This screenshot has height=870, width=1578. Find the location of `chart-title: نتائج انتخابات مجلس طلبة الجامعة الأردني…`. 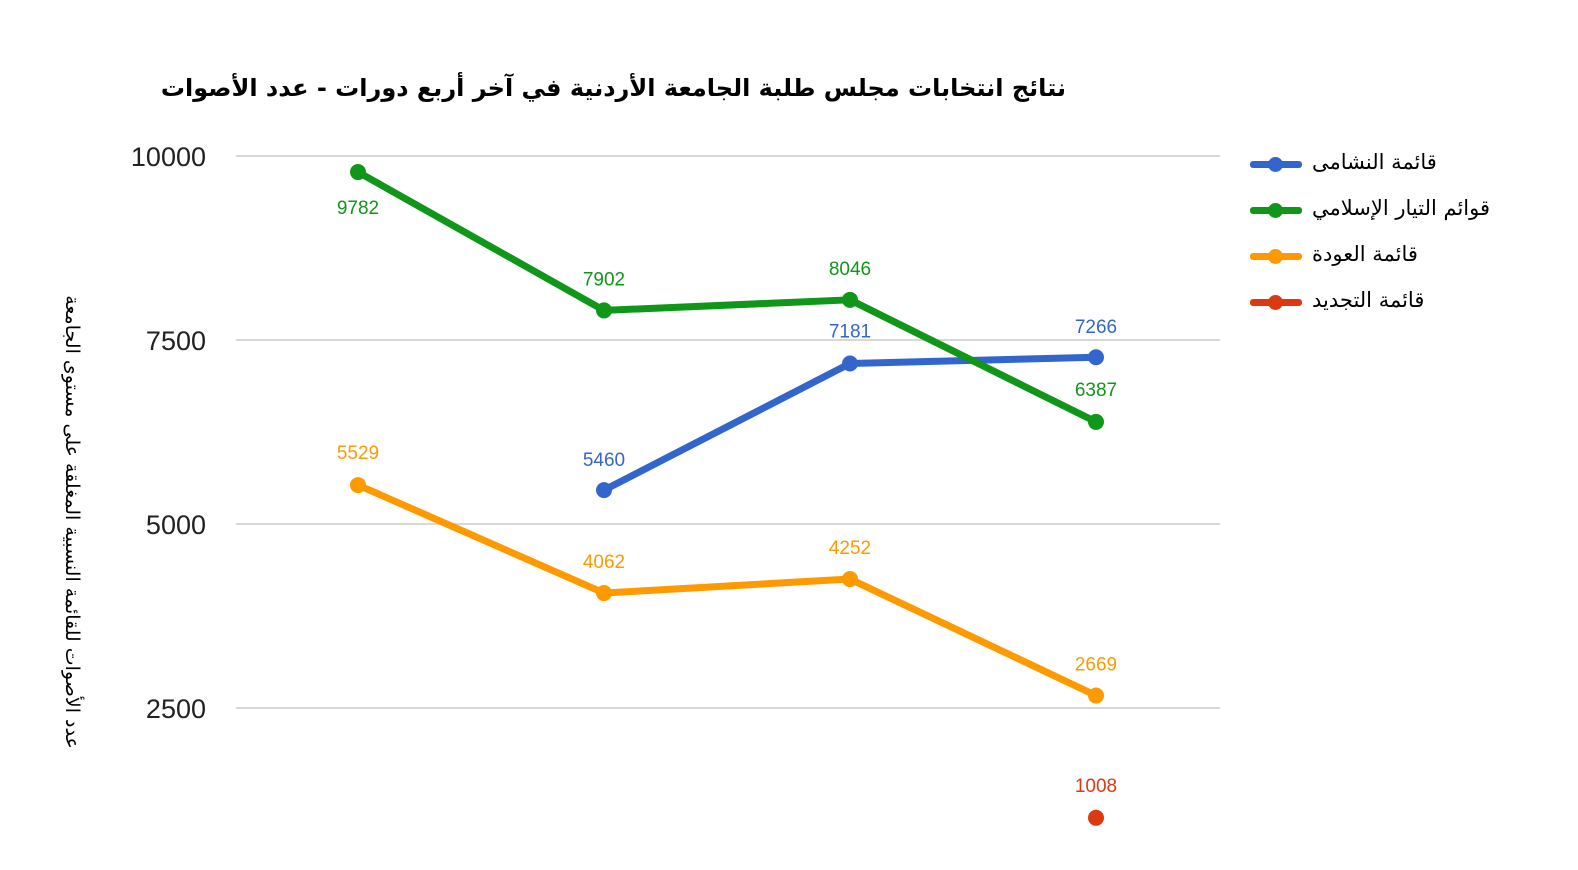

chart-title: نتائج انتخابات مجلس طلبة الجامعة الأردني… is located at coordinates (613, 88).